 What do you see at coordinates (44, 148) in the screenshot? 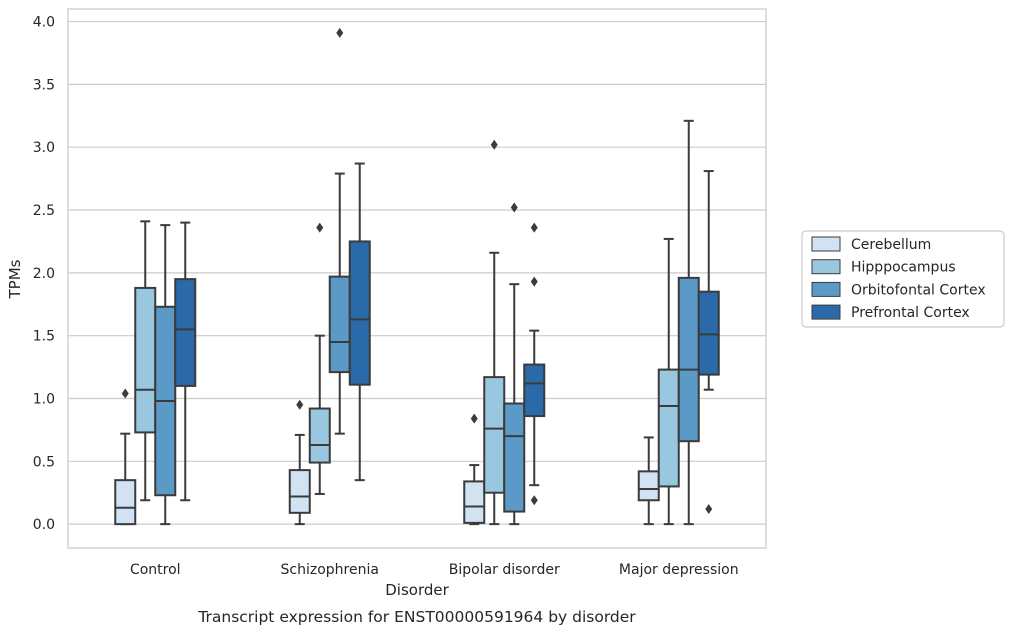
I see `y-tick-label: 3.0` at bounding box center [44, 148].